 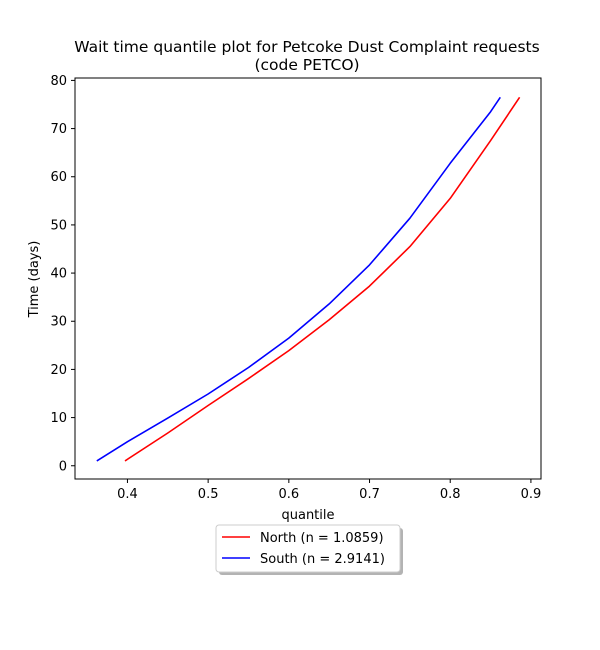 What do you see at coordinates (450, 494) in the screenshot?
I see `x-tick-label: 0.8` at bounding box center [450, 494].